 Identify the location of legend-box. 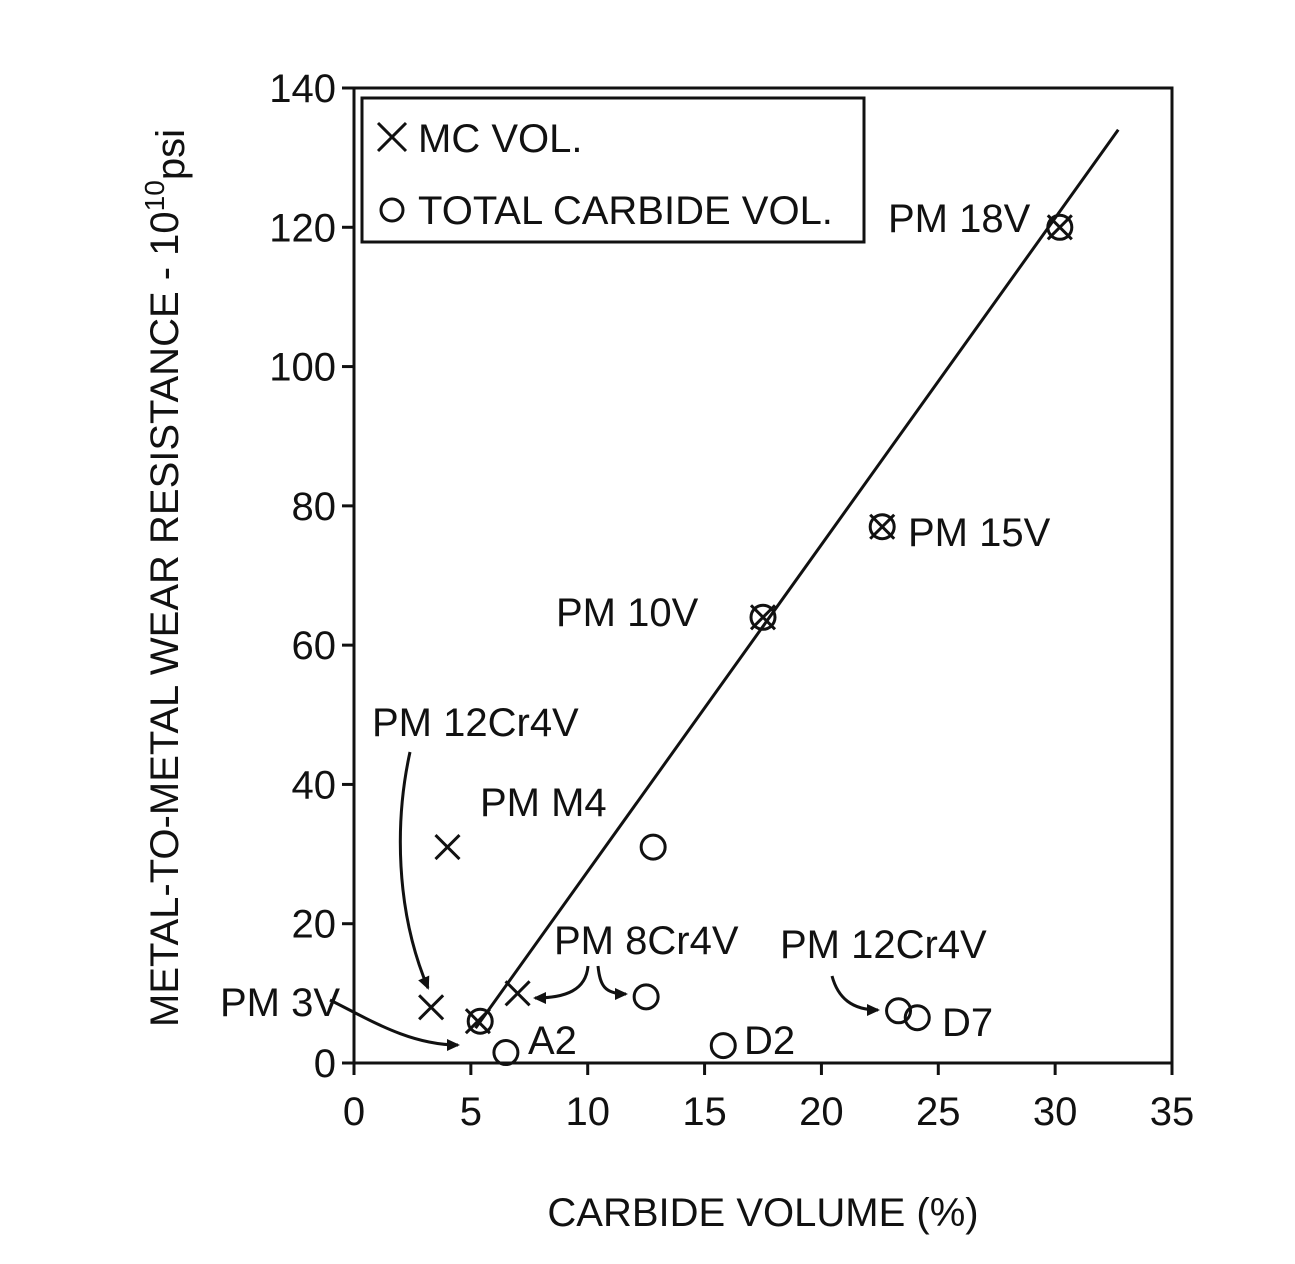
(613, 170).